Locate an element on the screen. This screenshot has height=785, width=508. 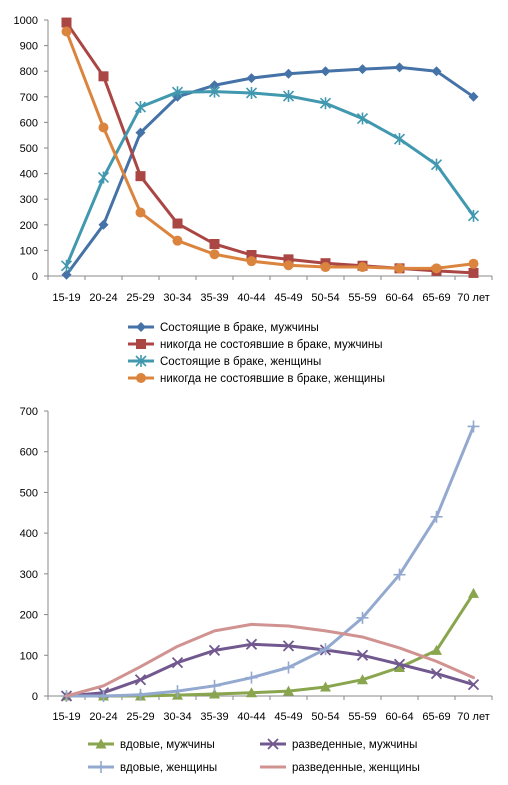
x-tick-label: 30-34 is located at coordinates (177, 298).